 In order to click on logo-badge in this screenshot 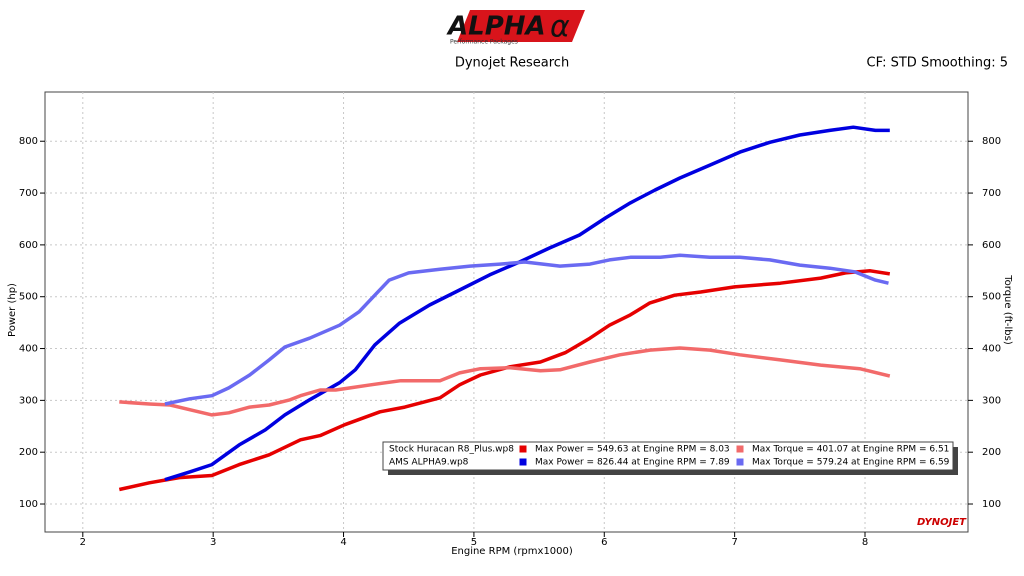, I will do `click(521, 26)`.